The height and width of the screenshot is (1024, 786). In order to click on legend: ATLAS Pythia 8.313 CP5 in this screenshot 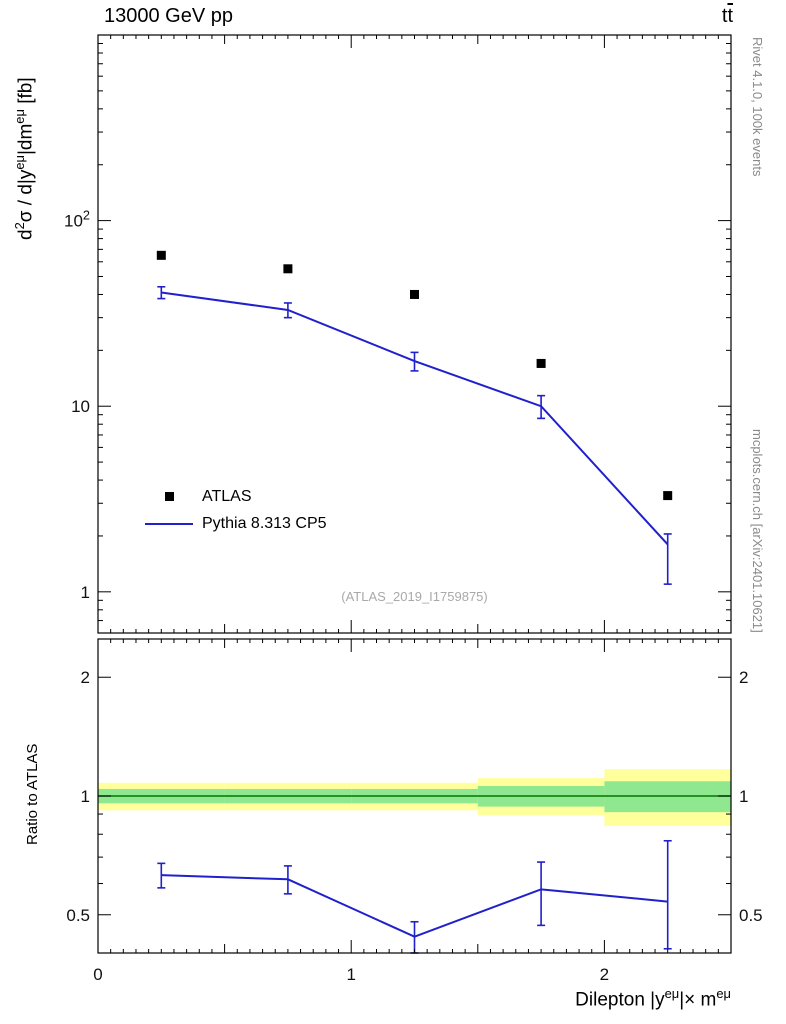, I will do `click(234, 510)`.